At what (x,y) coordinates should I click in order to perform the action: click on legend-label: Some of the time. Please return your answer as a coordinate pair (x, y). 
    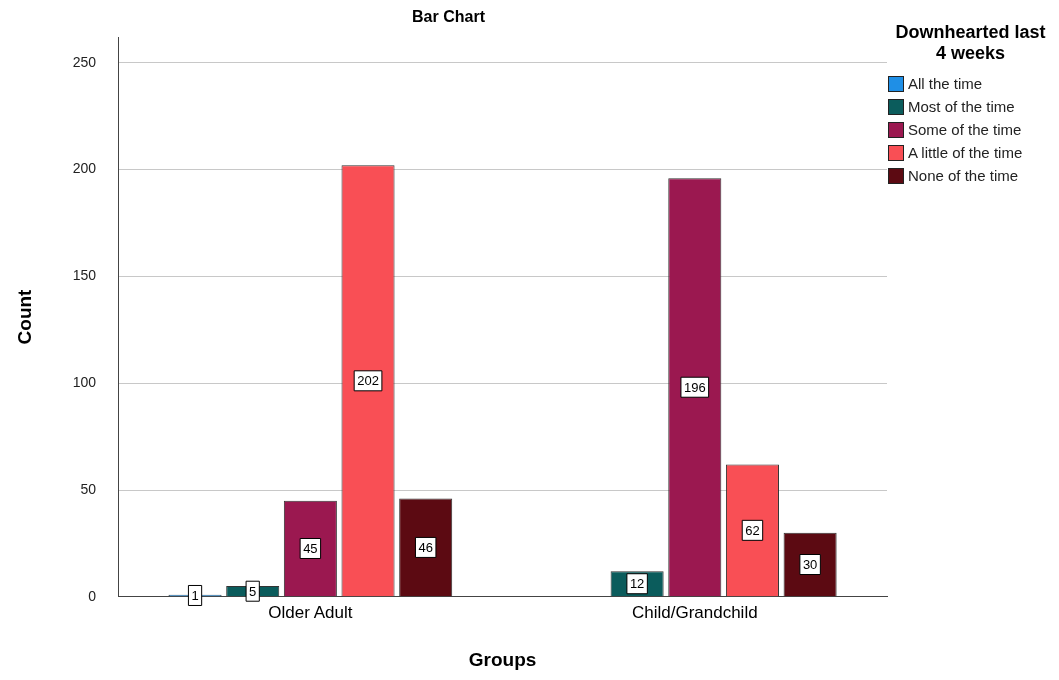
    Looking at the image, I should click on (965, 130).